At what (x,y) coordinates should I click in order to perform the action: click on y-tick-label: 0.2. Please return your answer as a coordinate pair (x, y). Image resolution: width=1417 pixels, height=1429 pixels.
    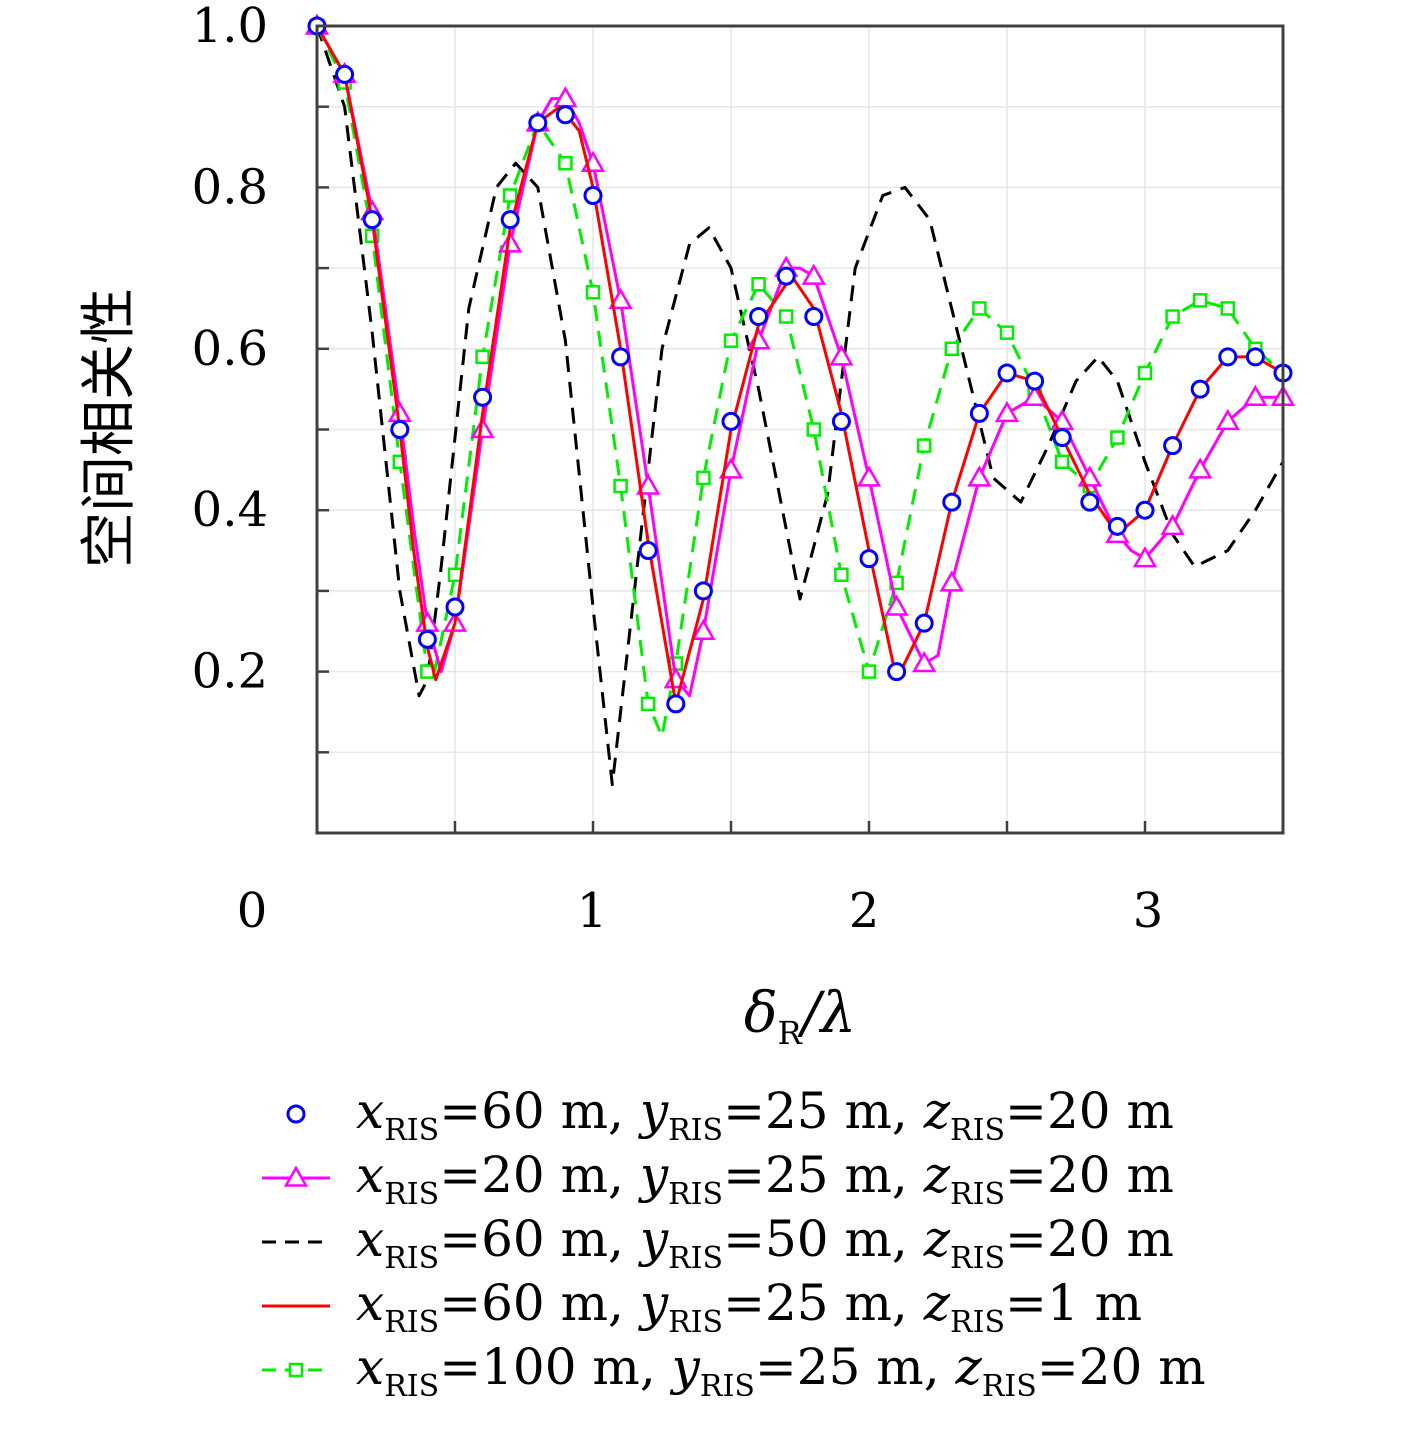
    Looking at the image, I should click on (230, 672).